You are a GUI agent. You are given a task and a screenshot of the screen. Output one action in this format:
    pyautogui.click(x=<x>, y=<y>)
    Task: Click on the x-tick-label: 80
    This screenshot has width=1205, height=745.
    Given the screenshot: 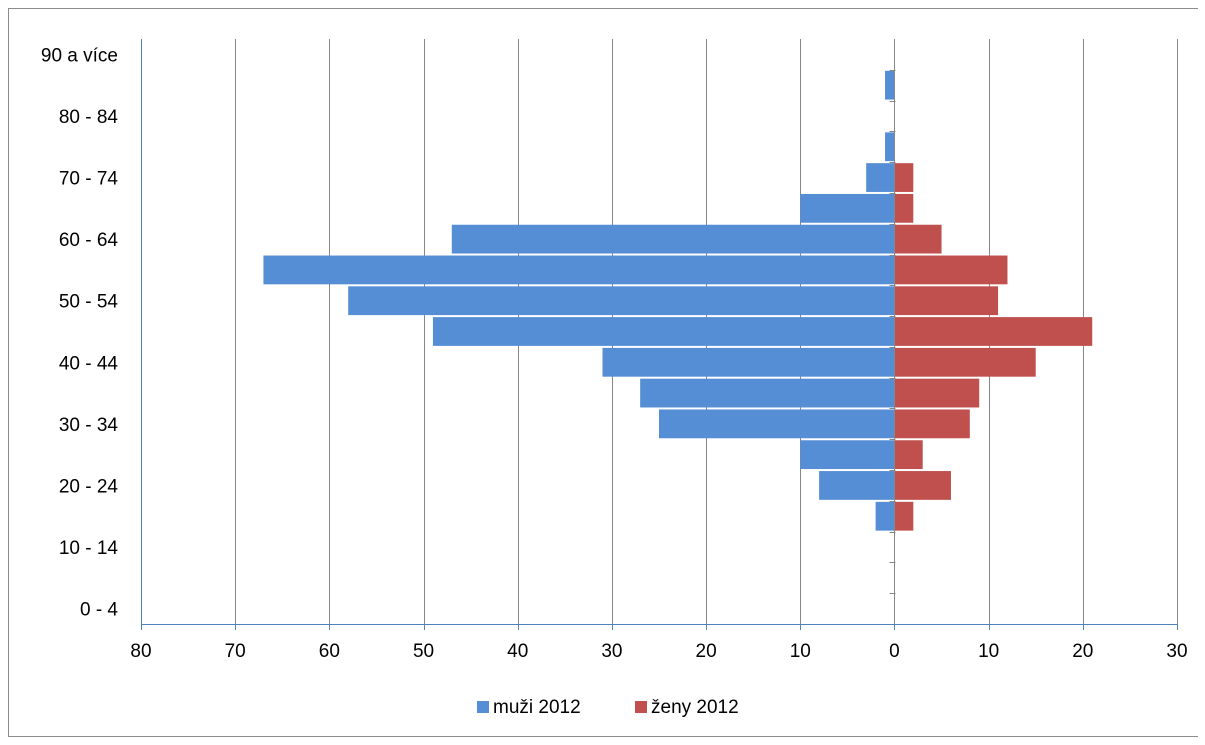 What is the action you would take?
    pyautogui.click(x=140, y=651)
    